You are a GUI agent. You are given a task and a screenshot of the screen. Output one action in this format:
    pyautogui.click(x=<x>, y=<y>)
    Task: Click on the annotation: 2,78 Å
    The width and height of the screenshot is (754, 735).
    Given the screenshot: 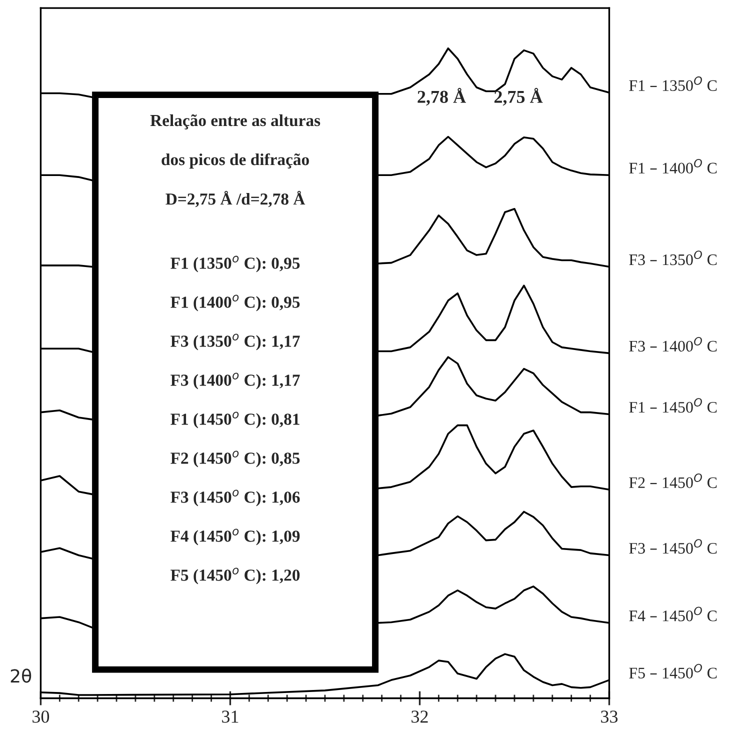 What is the action you would take?
    pyautogui.click(x=442, y=97)
    